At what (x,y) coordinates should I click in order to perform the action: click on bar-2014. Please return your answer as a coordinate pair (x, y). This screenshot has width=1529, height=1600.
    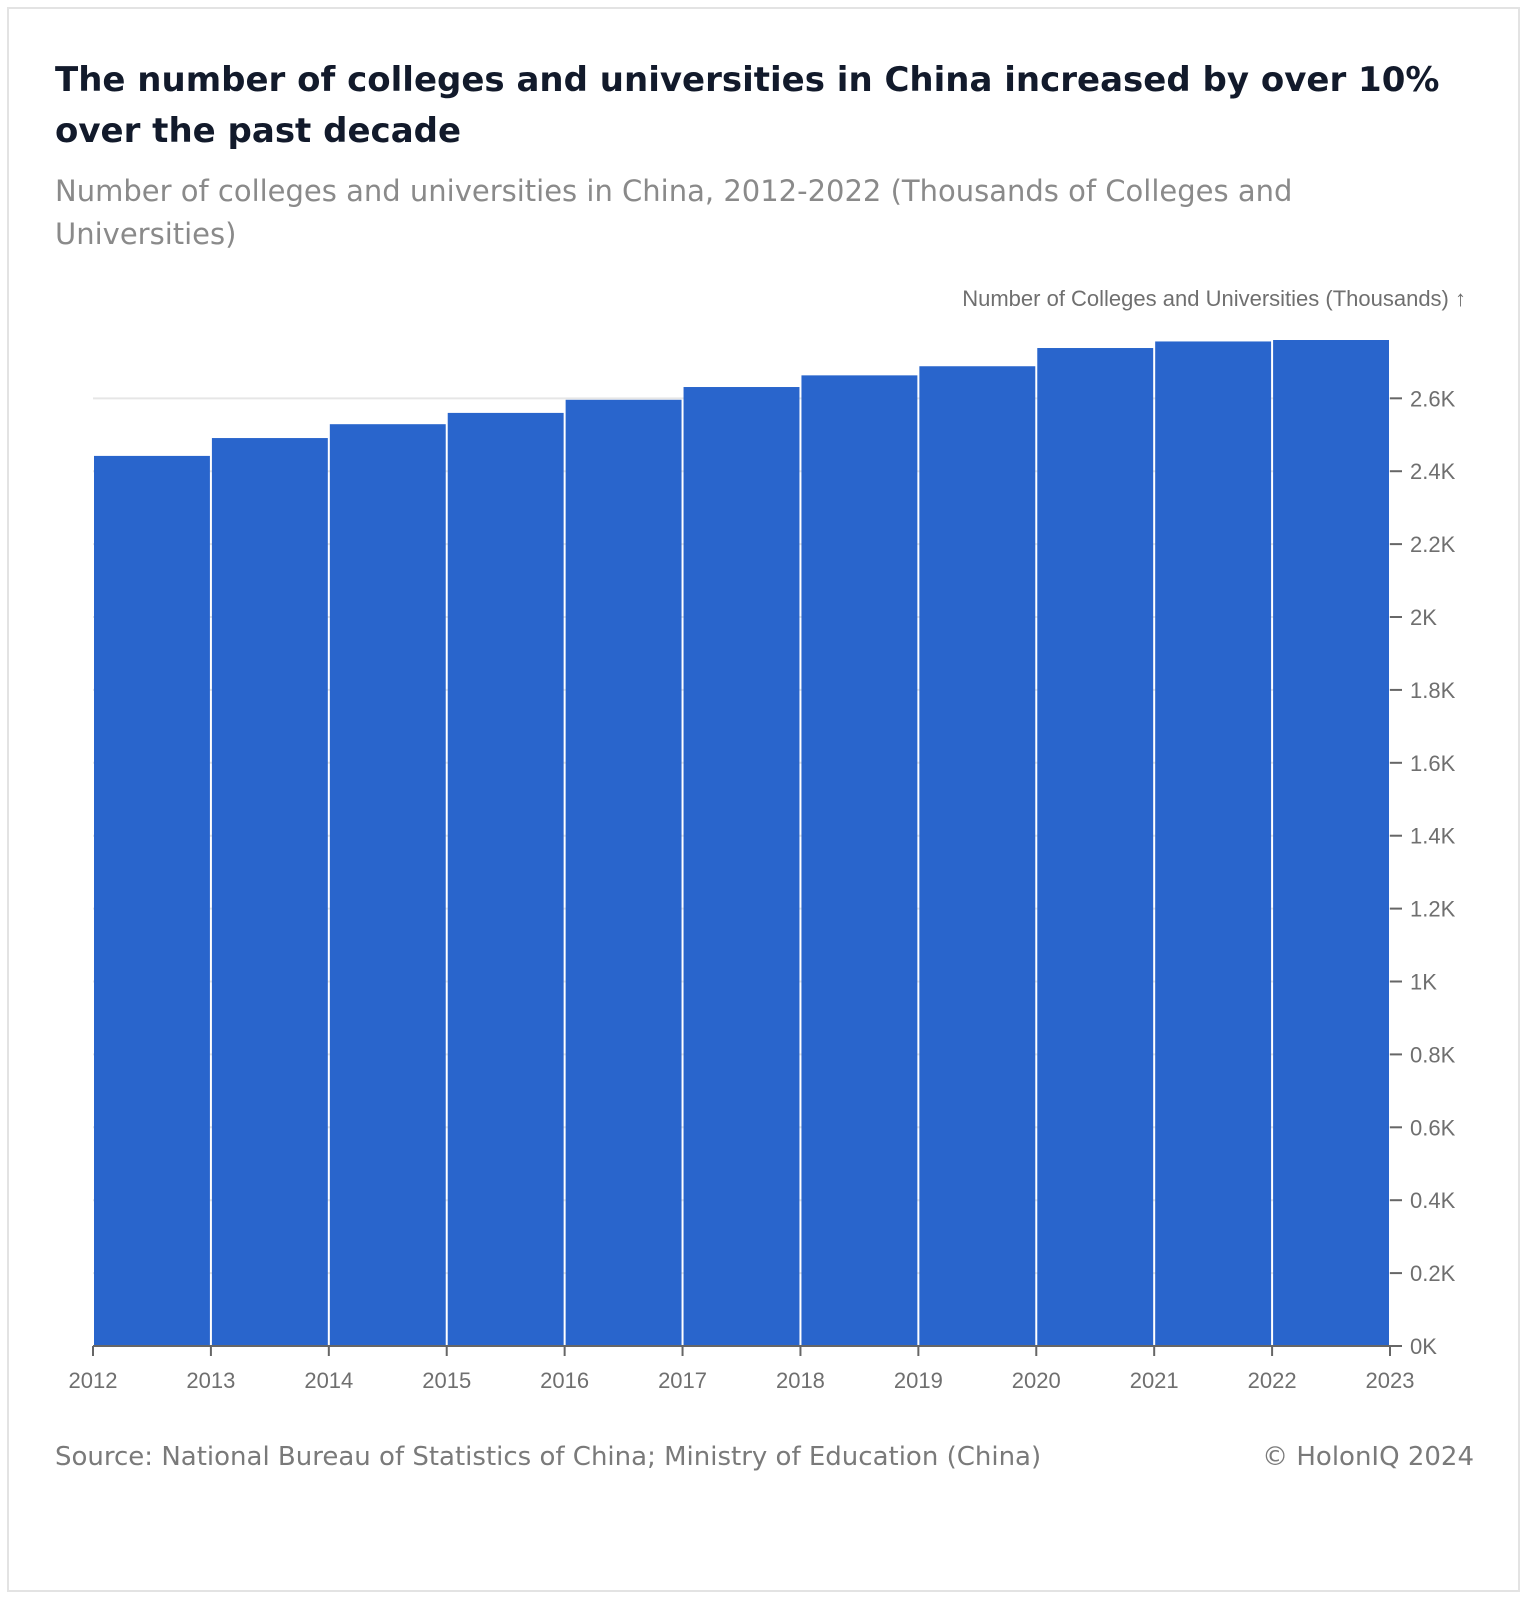
    Looking at the image, I should click on (387, 885).